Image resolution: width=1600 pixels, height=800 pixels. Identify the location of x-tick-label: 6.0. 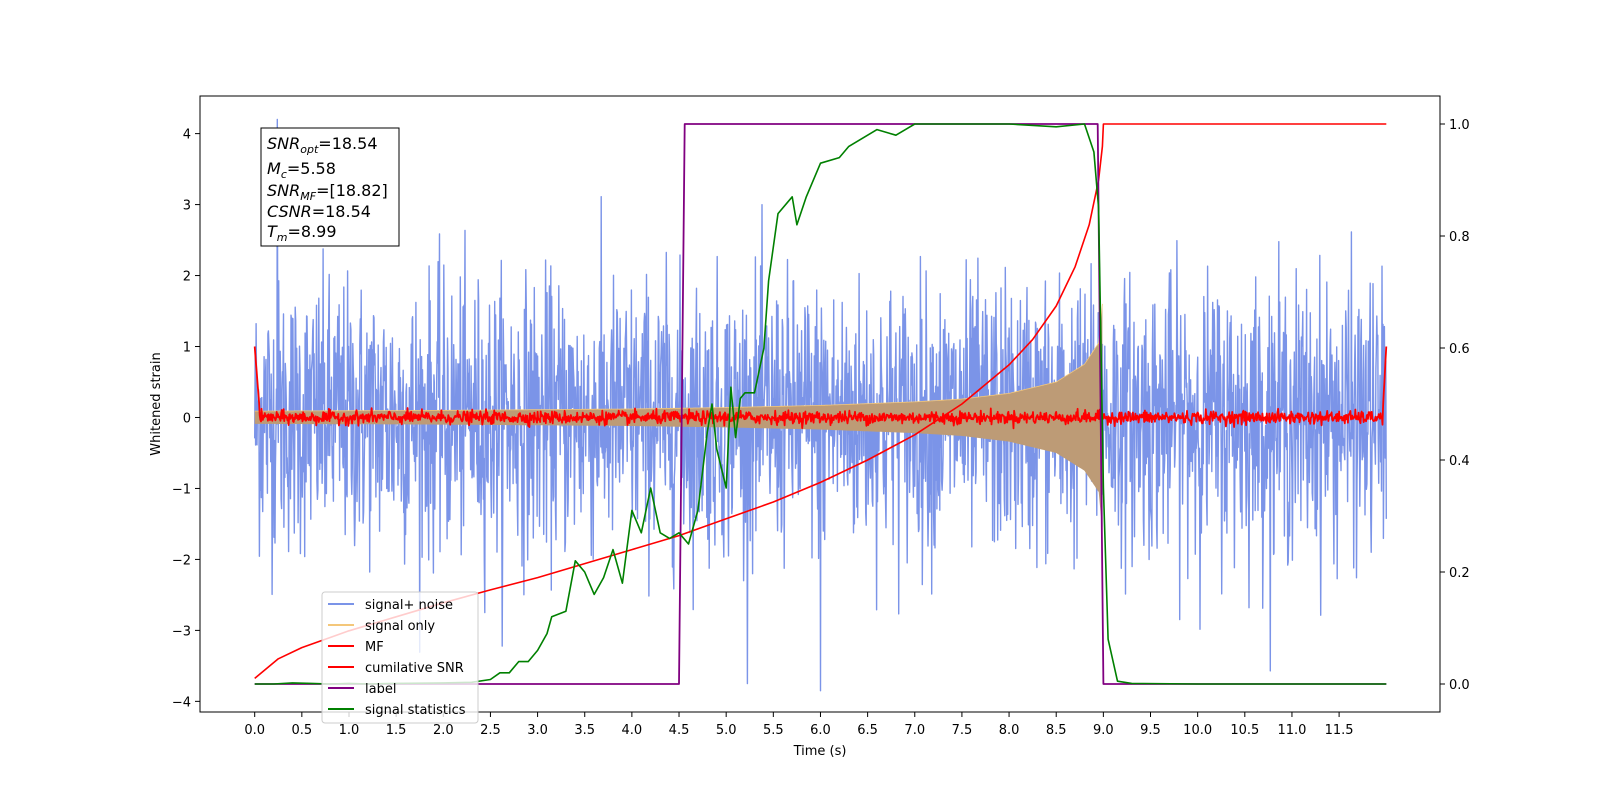
(820, 730).